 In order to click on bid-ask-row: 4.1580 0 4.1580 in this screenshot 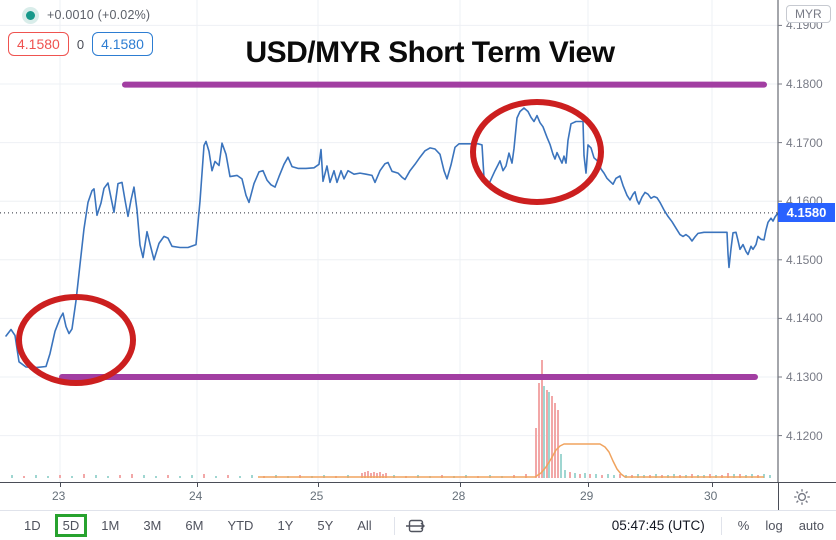, I will do `click(80, 44)`.